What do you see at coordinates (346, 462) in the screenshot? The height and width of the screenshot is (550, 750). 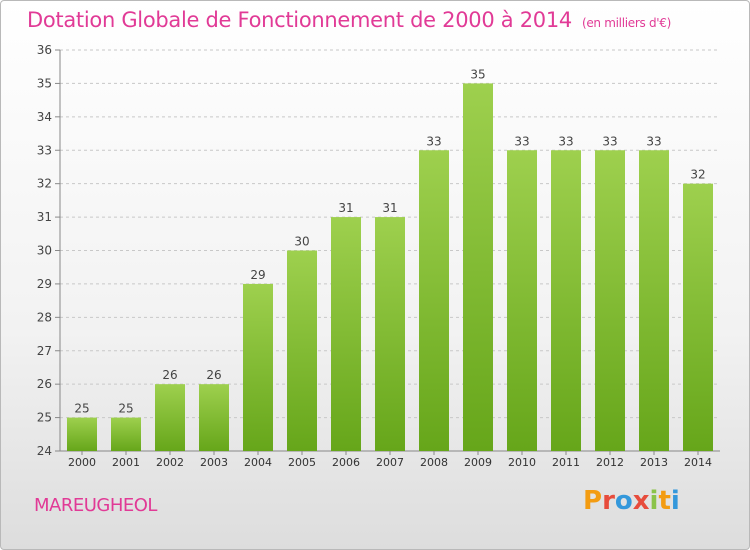 I see `x-tick-label: 2006` at bounding box center [346, 462].